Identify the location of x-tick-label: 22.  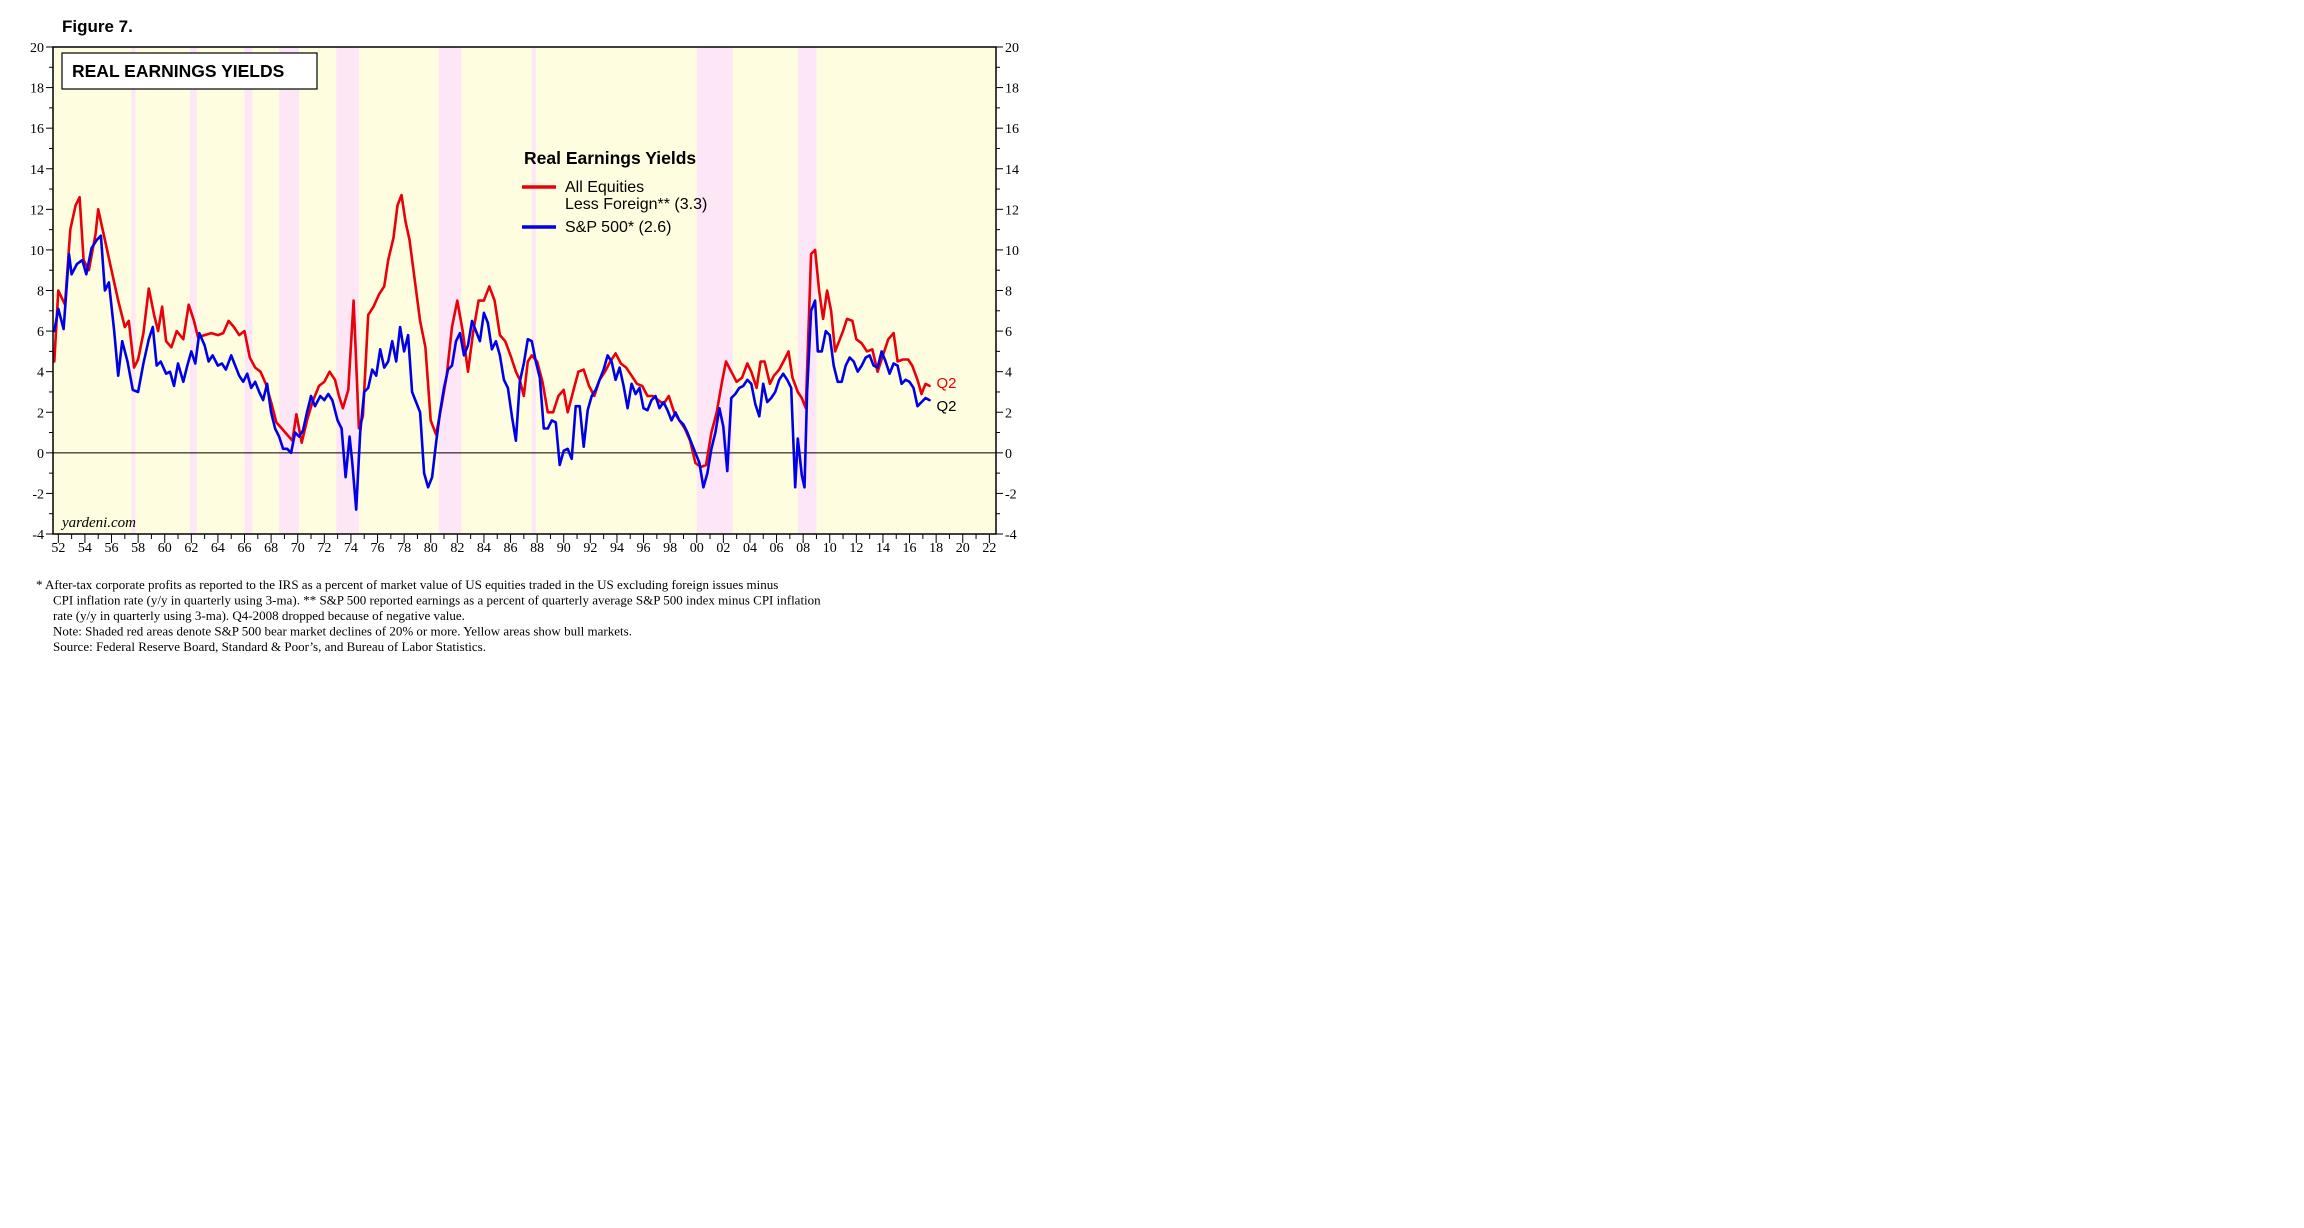
(989, 548).